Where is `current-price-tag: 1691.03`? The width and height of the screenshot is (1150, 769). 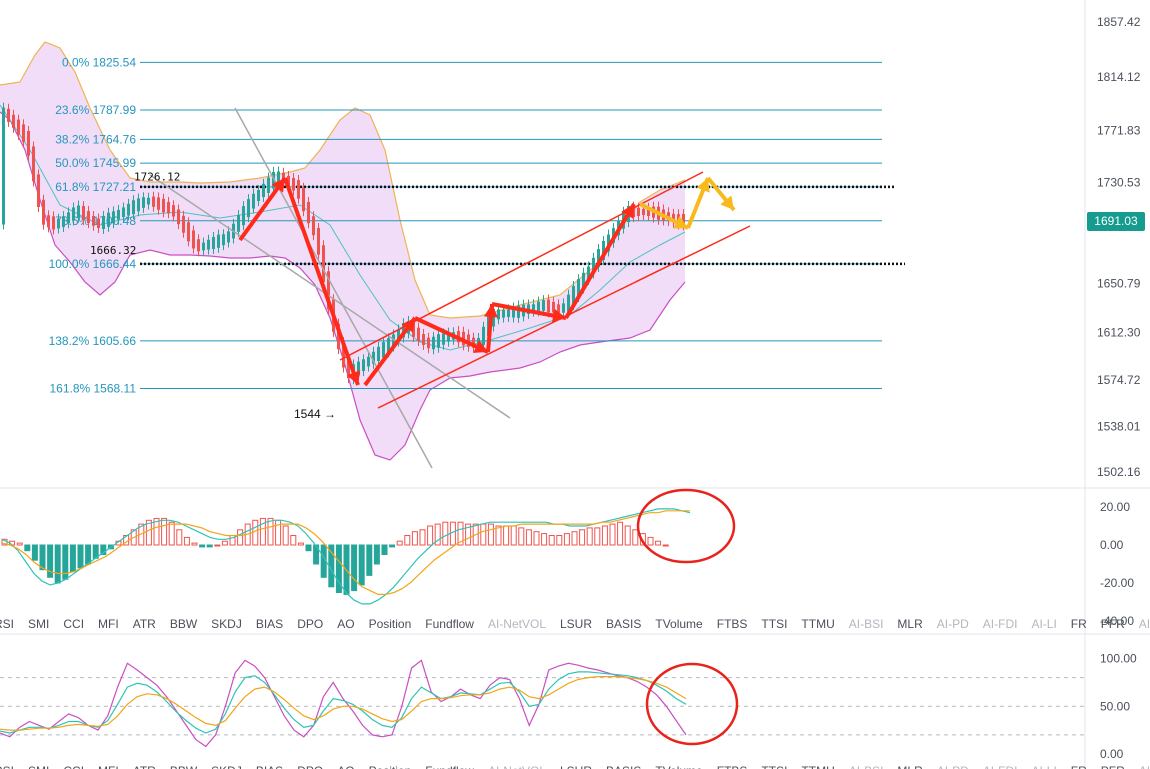
current-price-tag: 1691.03 is located at coordinates (1116, 221).